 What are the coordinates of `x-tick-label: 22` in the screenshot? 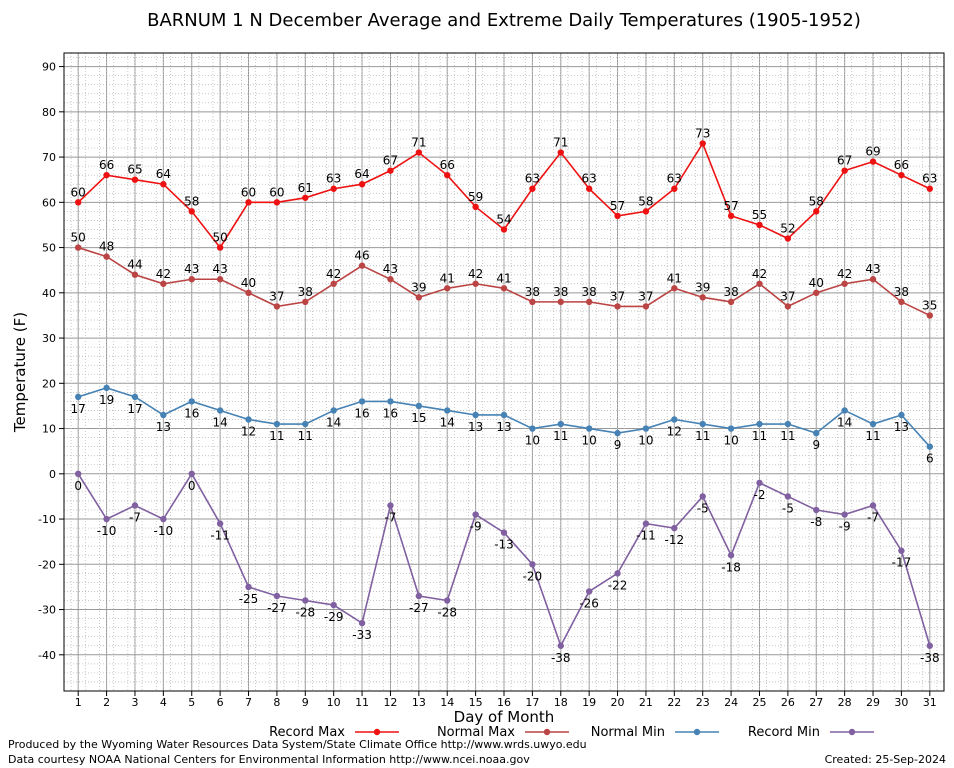 It's located at (674, 702).